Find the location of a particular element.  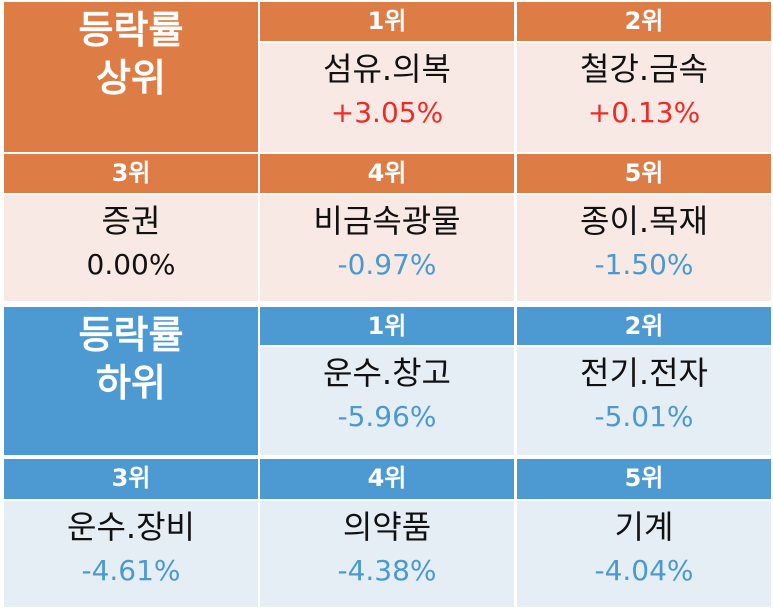

bottom-rank-3-header: 3위 is located at coordinates (131, 479).